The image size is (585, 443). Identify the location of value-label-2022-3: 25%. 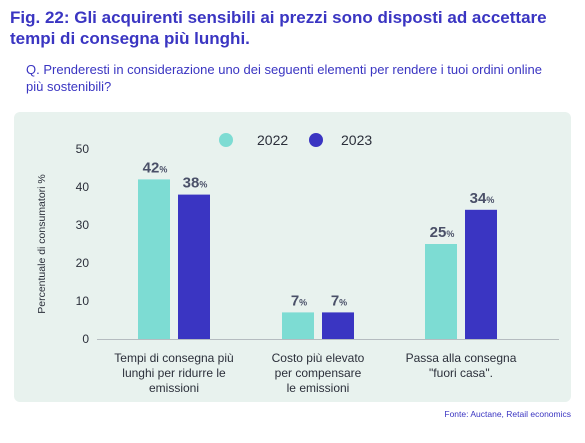
(442, 232).